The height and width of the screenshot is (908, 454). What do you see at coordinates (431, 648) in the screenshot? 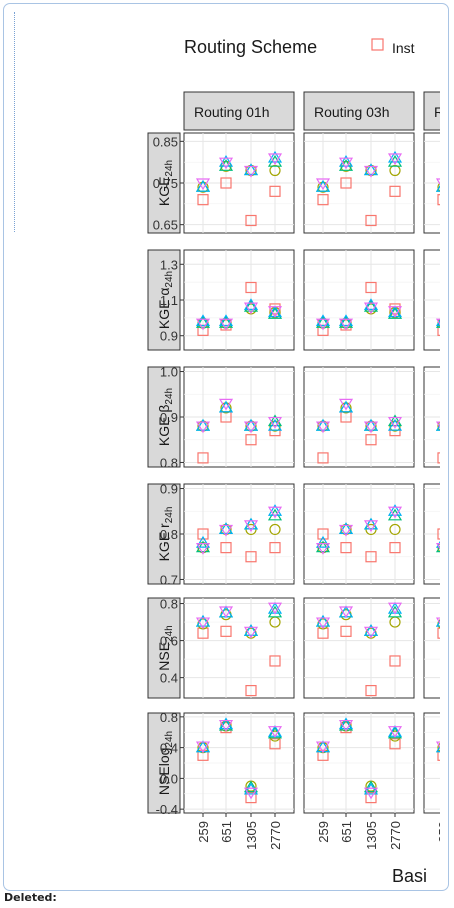
I see `panel-bg` at bounding box center [431, 648].